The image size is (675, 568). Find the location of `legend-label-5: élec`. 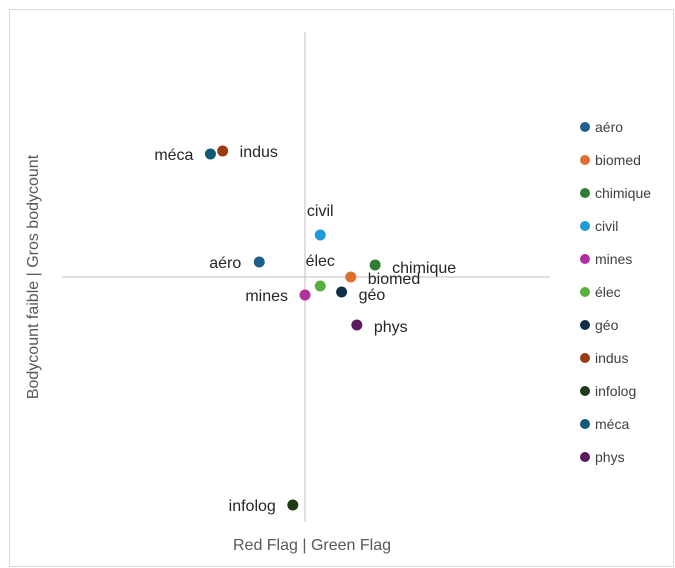

legend-label-5: élec is located at coordinates (608, 292).